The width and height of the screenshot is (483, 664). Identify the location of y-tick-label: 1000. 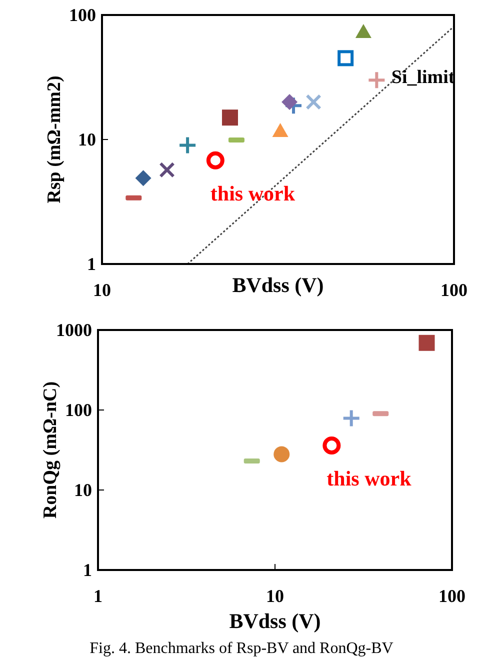
(74, 330).